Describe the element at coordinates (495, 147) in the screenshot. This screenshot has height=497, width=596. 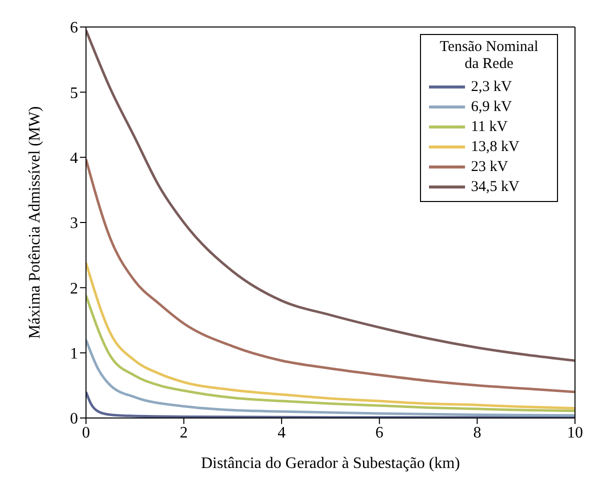
I see `legend-label: 13,8 kV` at that location.